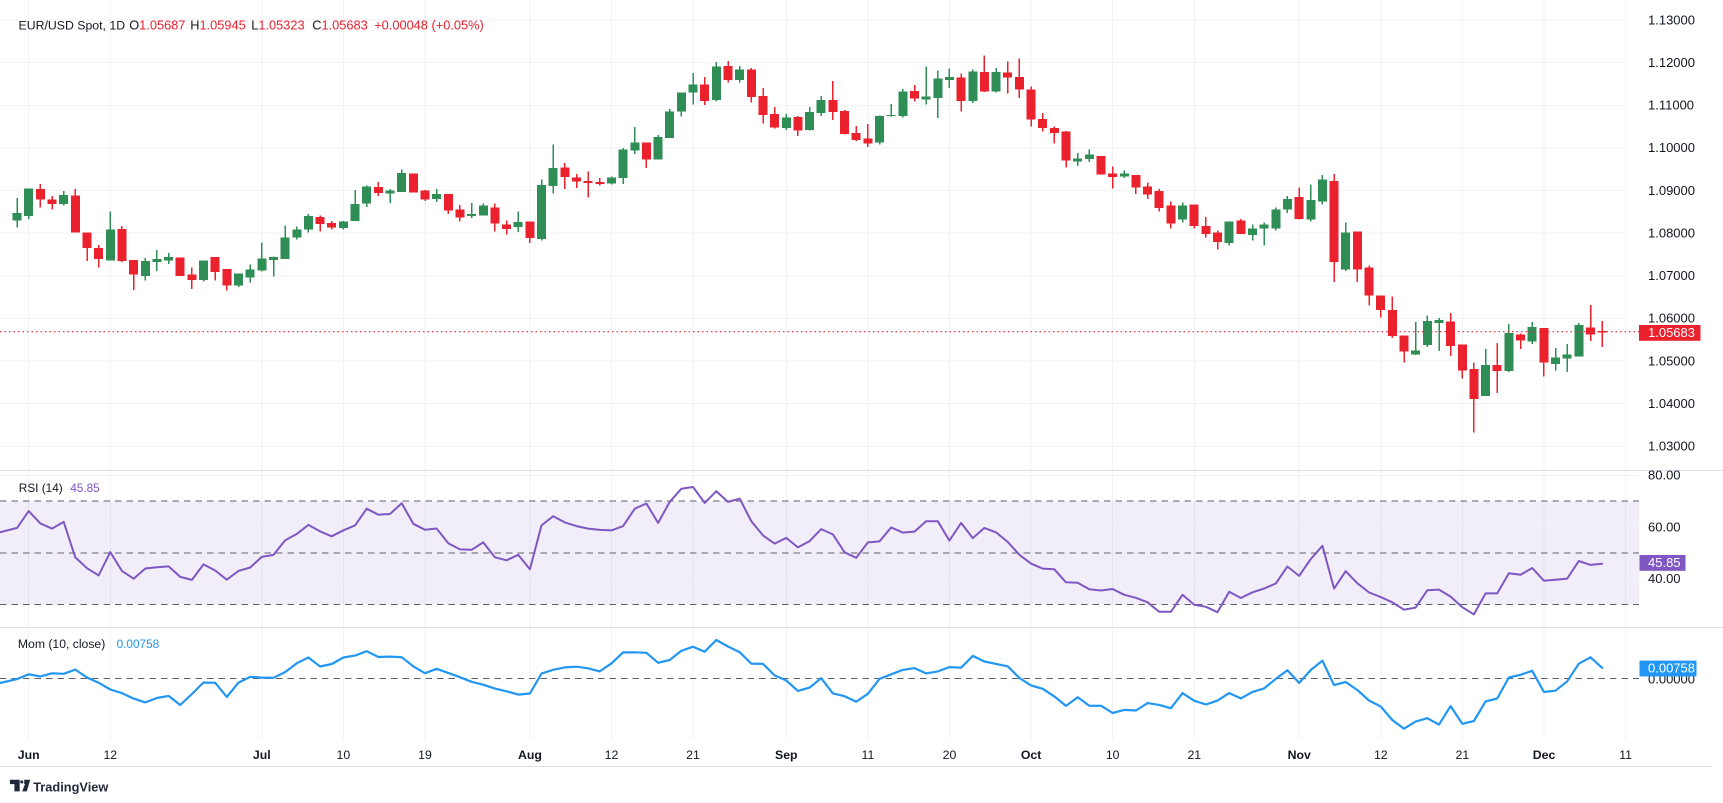 The height and width of the screenshot is (803, 1723). What do you see at coordinates (1671, 275) in the screenshot?
I see `svg-text: 1.07000` at bounding box center [1671, 275].